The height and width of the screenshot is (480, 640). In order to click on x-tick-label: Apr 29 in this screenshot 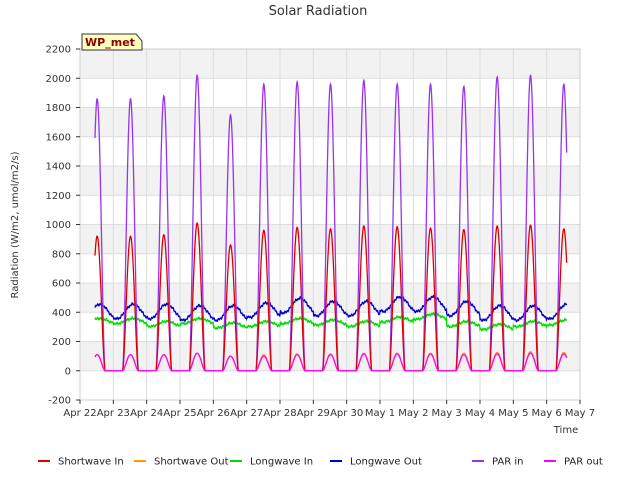, I will do `click(313, 413)`.